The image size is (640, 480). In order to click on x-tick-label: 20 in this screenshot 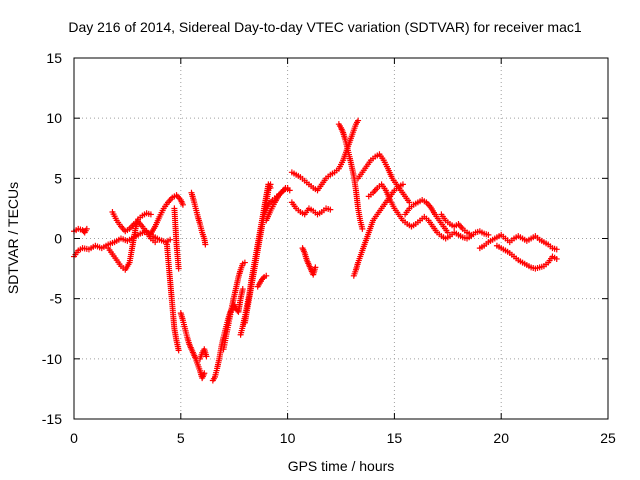, I will do `click(501, 438)`.